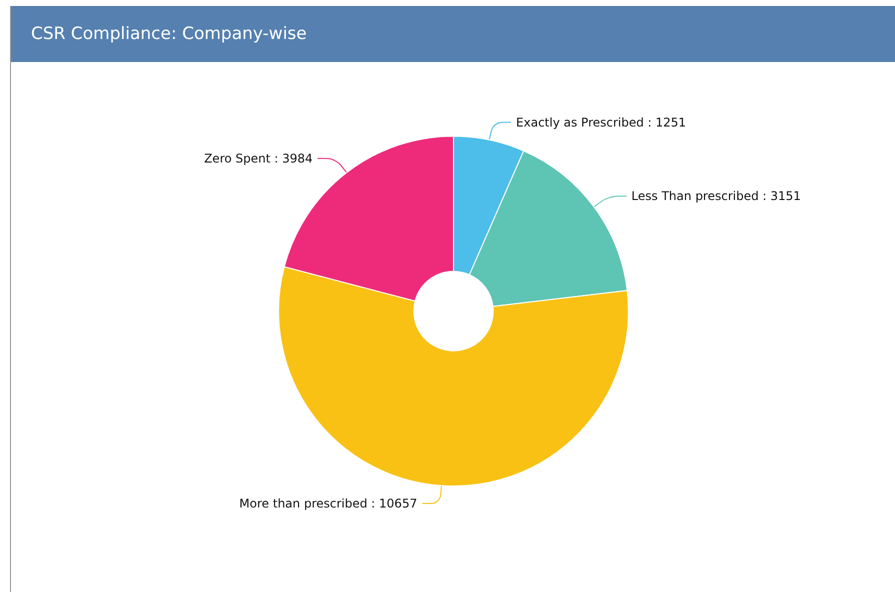  I want to click on slice-label: More than prescribed, so click(303, 503).